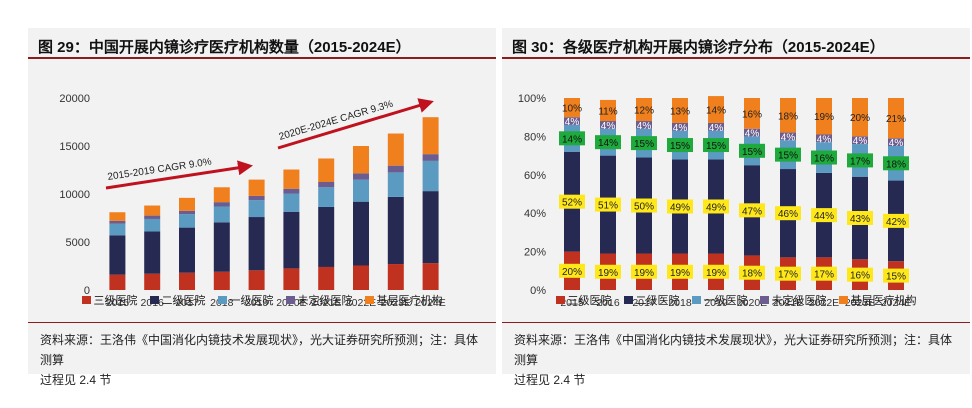  Describe the element at coordinates (535, 214) in the screenshot. I see `right-y-tick-label: 40%` at that location.